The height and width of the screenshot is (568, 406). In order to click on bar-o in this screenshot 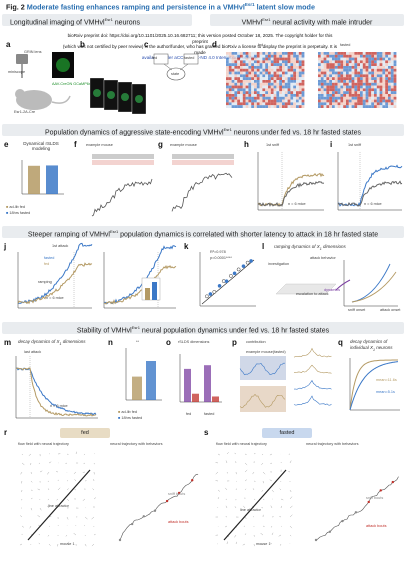, I will do `click(215, 399)`.